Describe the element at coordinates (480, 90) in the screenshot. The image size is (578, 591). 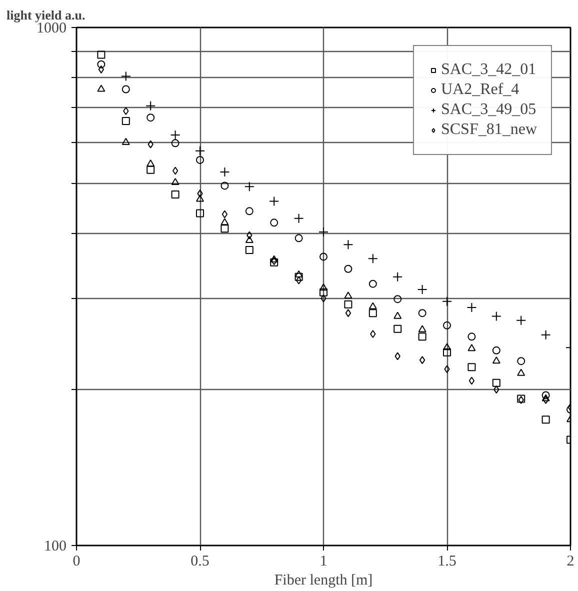
I see `legend-label: UA2_Ref_4` at that location.